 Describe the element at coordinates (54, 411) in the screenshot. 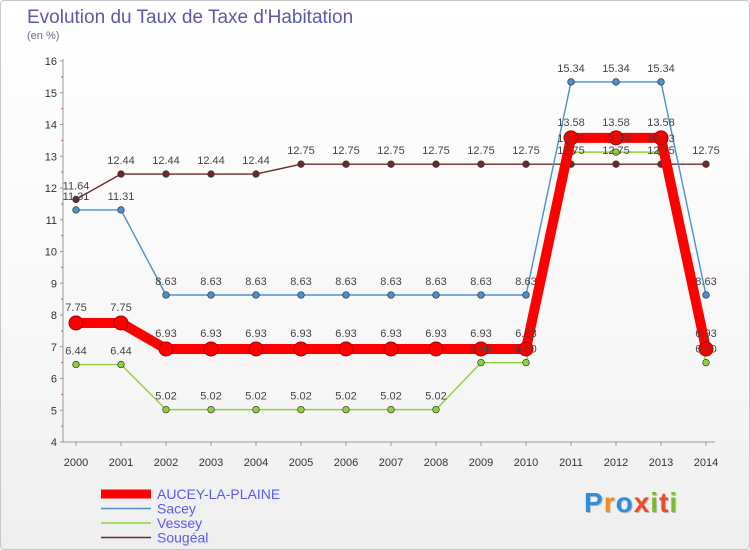

I see `y-tick-label: 5` at that location.